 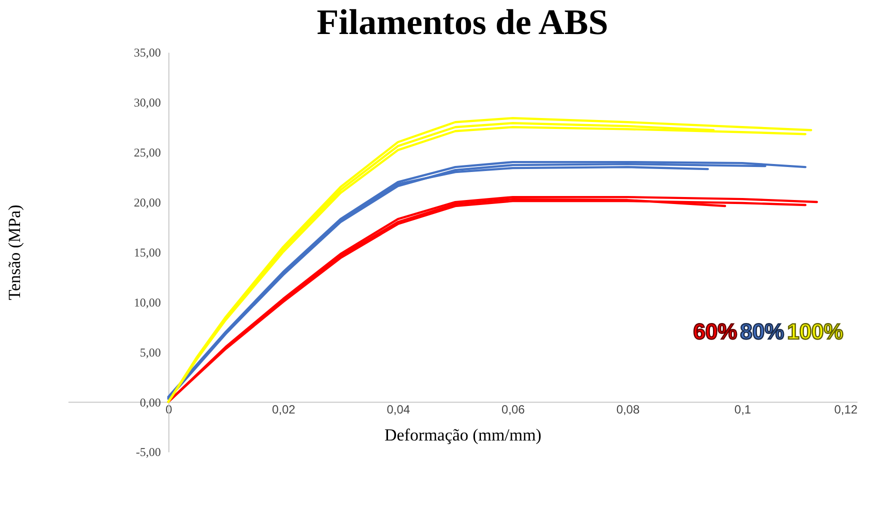 I want to click on x-tick-label: 0,12, so click(x=846, y=409).